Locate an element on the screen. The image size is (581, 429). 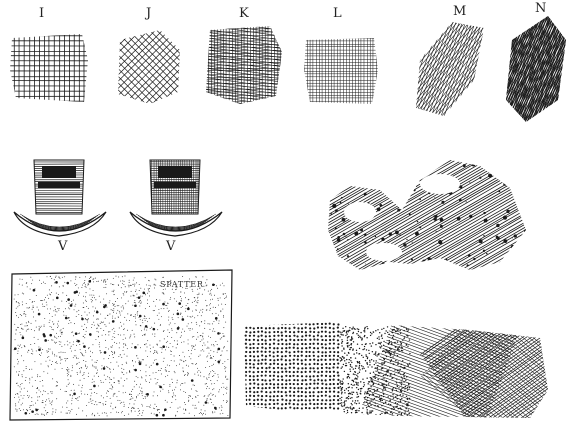
swatch-label-i: I is located at coordinates (42, 13).